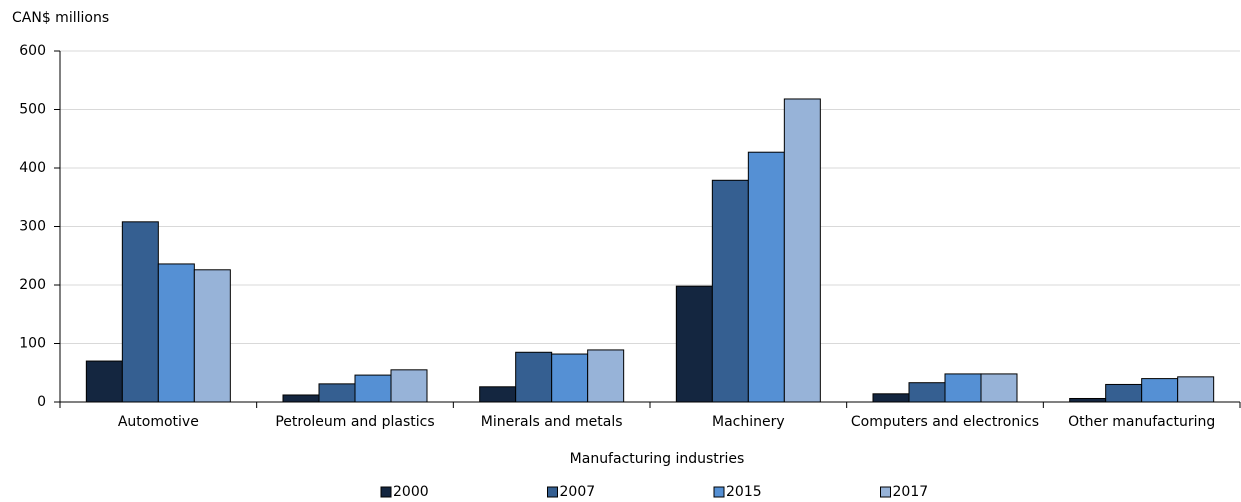 The height and width of the screenshot is (502, 1241). I want to click on legend-label: 2007, so click(578, 492).